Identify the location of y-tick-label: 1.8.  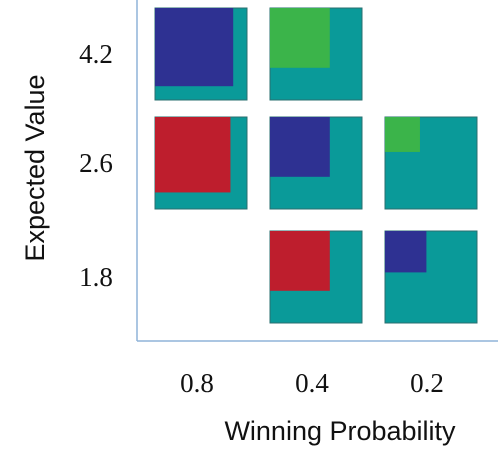
(96, 277).